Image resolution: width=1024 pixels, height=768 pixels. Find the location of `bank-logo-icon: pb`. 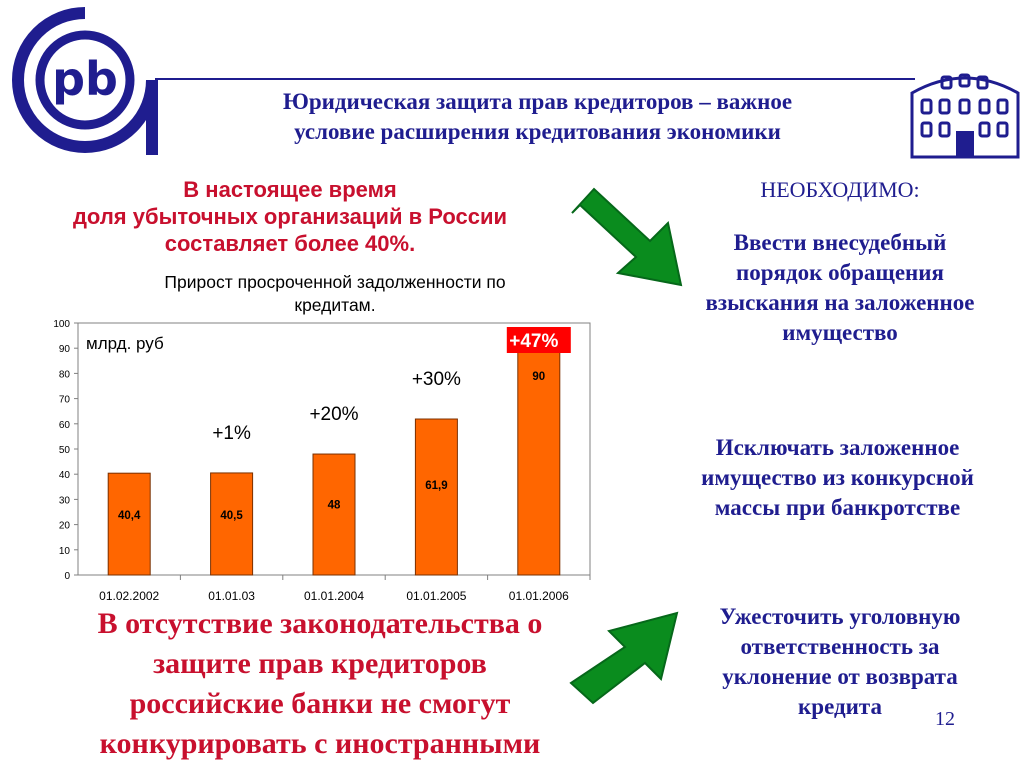

bank-logo-icon: pb is located at coordinates (85, 81).